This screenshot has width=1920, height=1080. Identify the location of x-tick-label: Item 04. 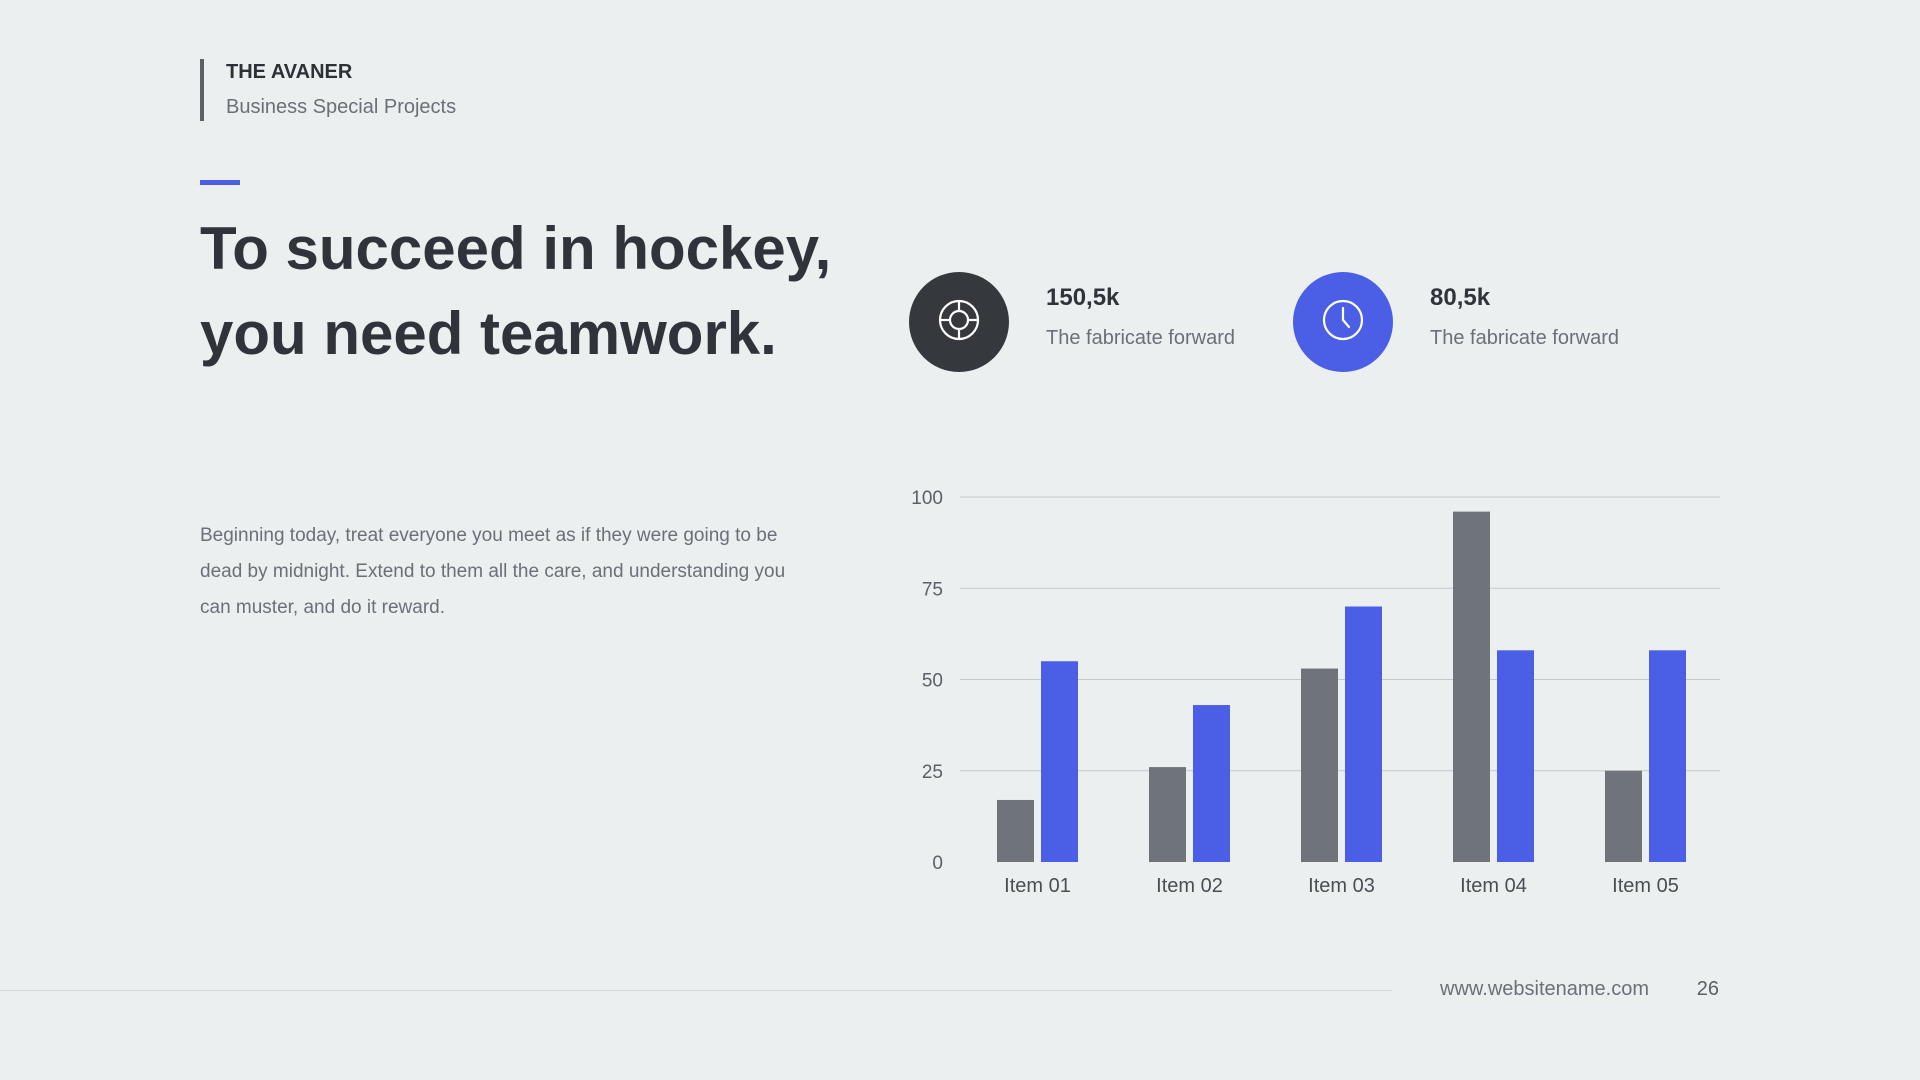
(1493, 886).